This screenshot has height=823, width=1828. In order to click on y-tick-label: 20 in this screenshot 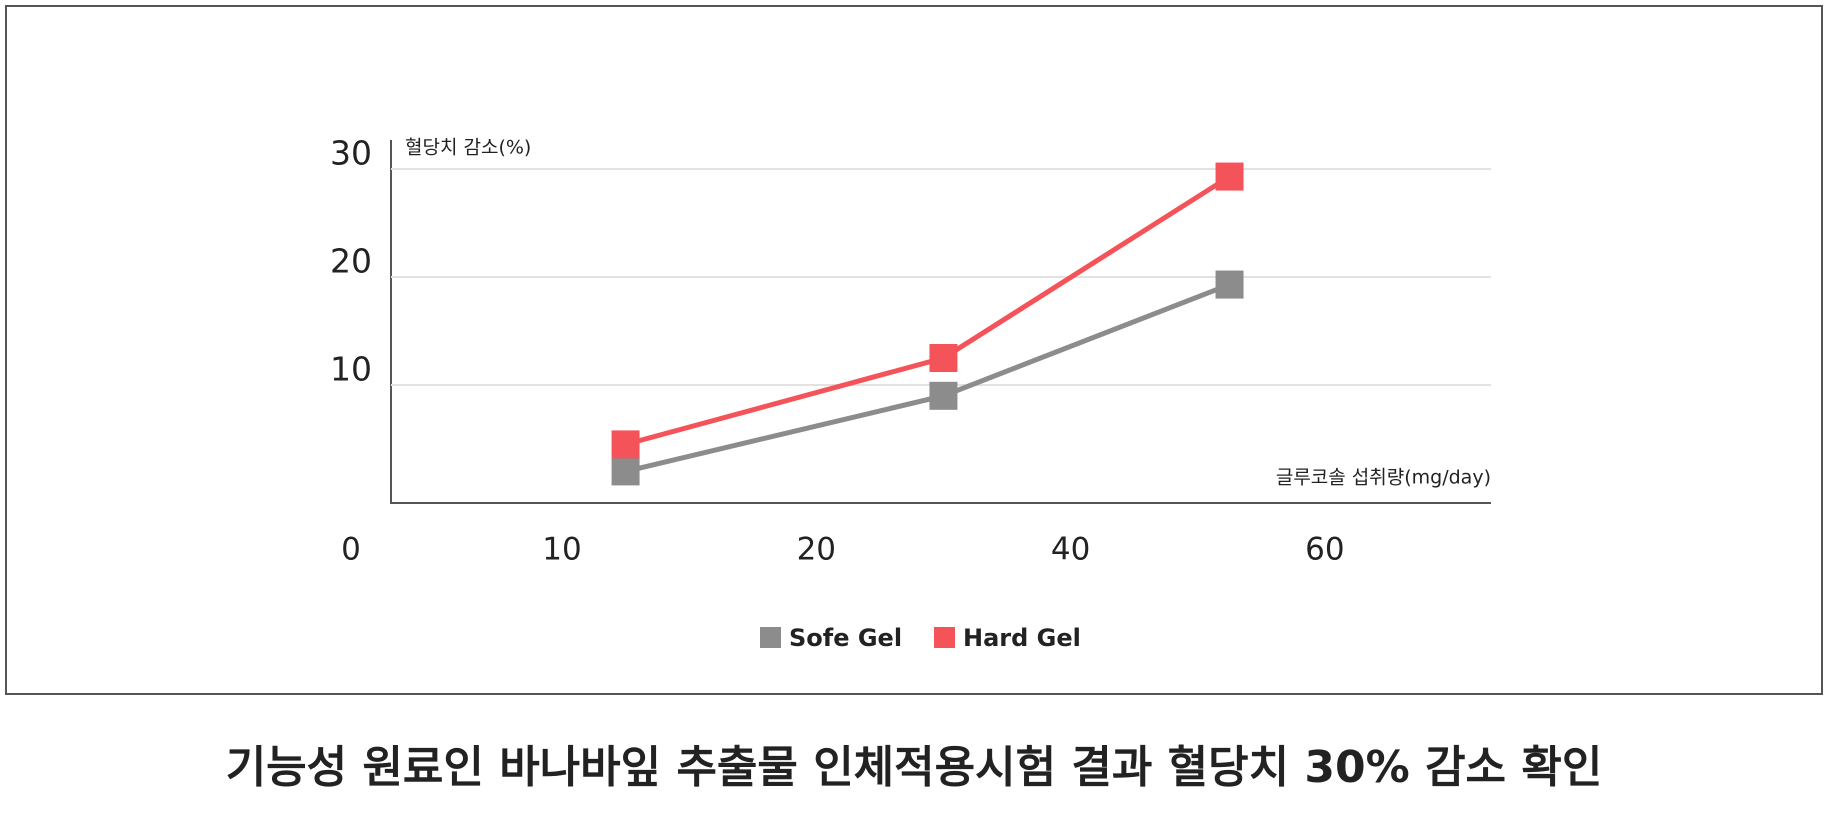, I will do `click(351, 261)`.